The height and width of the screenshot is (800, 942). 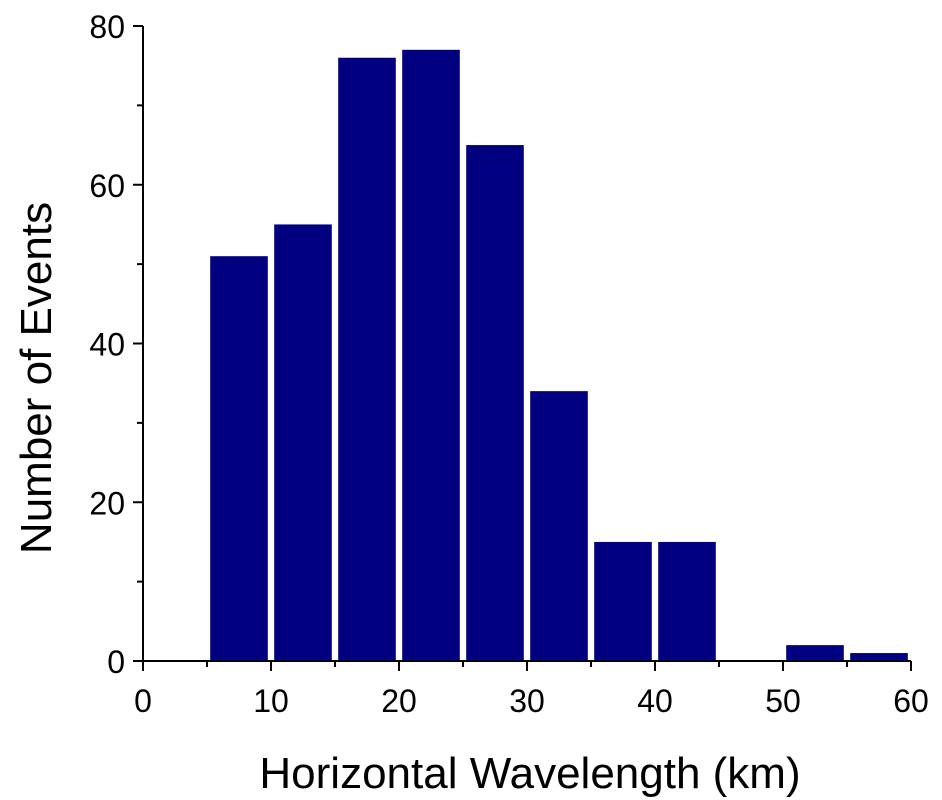 What do you see at coordinates (879, 657) in the screenshot?
I see `bar-57.5` at bounding box center [879, 657].